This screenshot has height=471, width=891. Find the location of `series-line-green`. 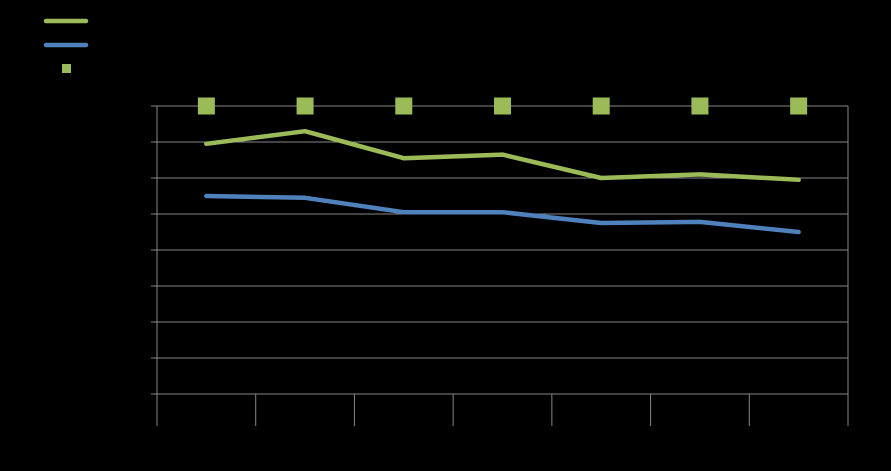

series-line-green is located at coordinates (502, 155).